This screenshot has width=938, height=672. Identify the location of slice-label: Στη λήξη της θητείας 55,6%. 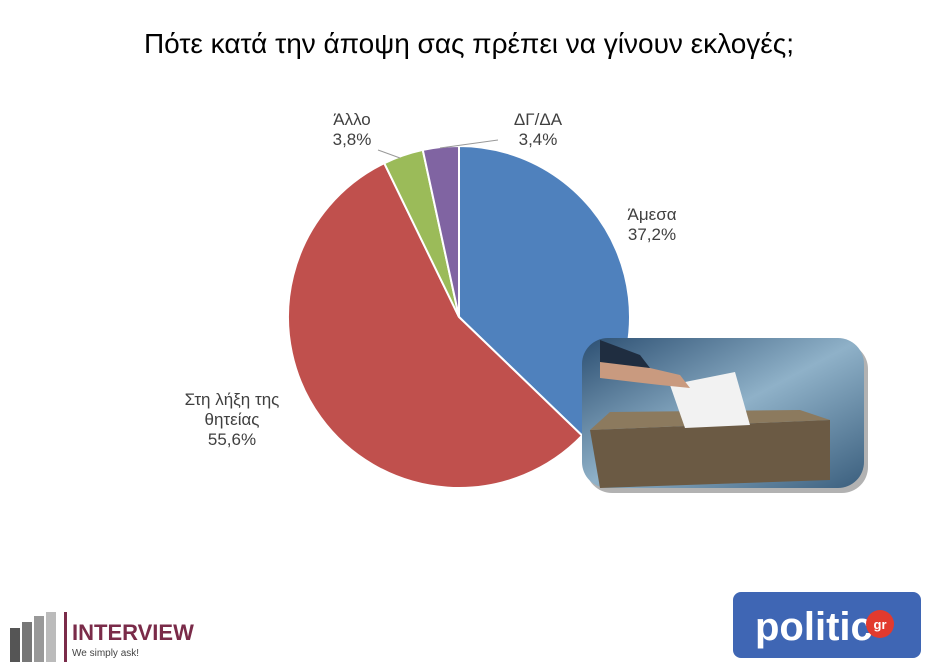
(232, 420).